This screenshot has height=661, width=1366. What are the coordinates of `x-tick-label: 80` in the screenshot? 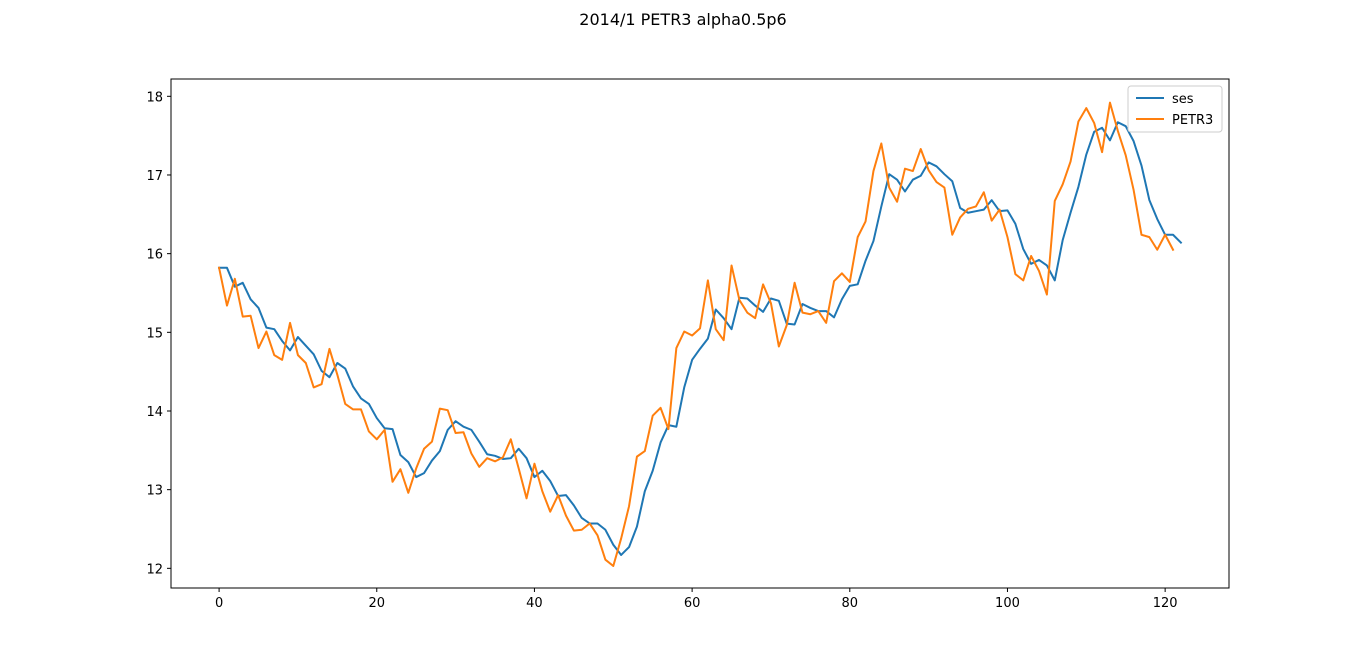 It's located at (850, 603).